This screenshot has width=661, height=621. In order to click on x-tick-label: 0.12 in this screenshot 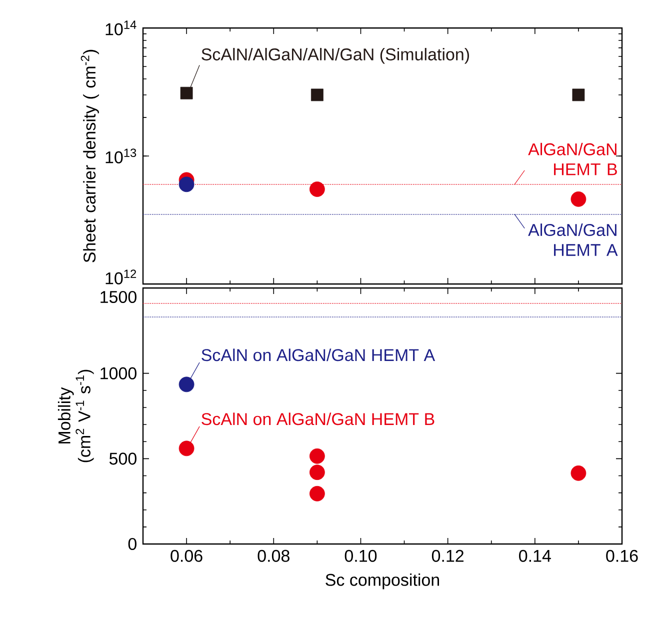, I will do `click(448, 556)`.